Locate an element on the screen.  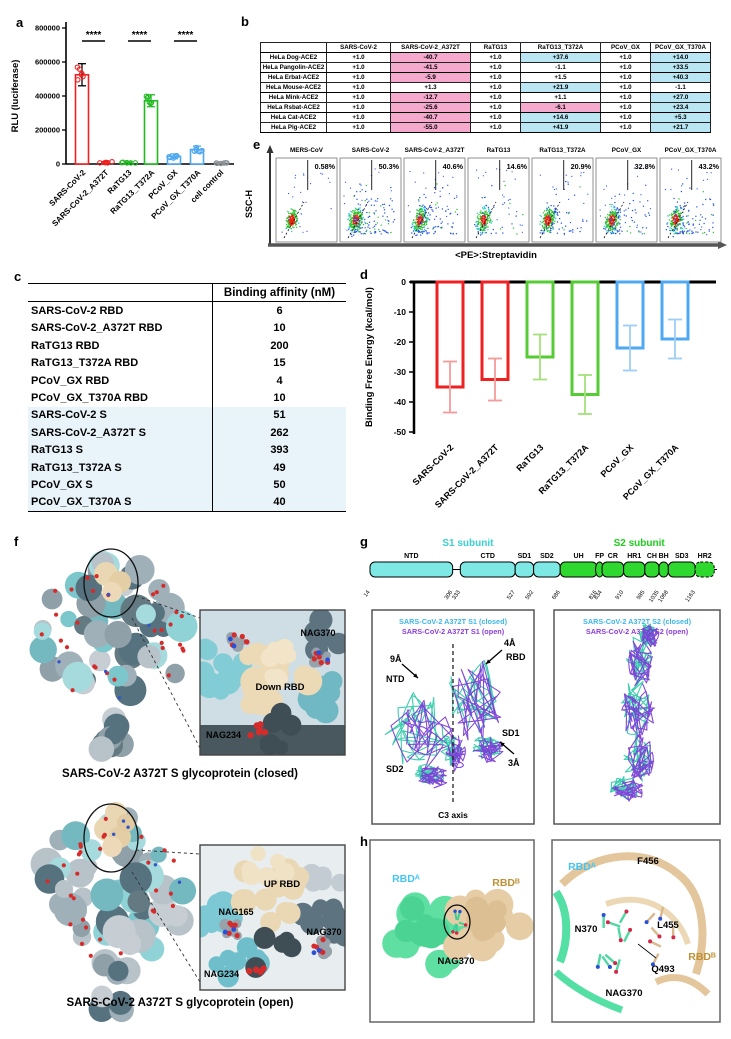
row-label: HeLa Pig-ACE2 is located at coordinates (293, 127).